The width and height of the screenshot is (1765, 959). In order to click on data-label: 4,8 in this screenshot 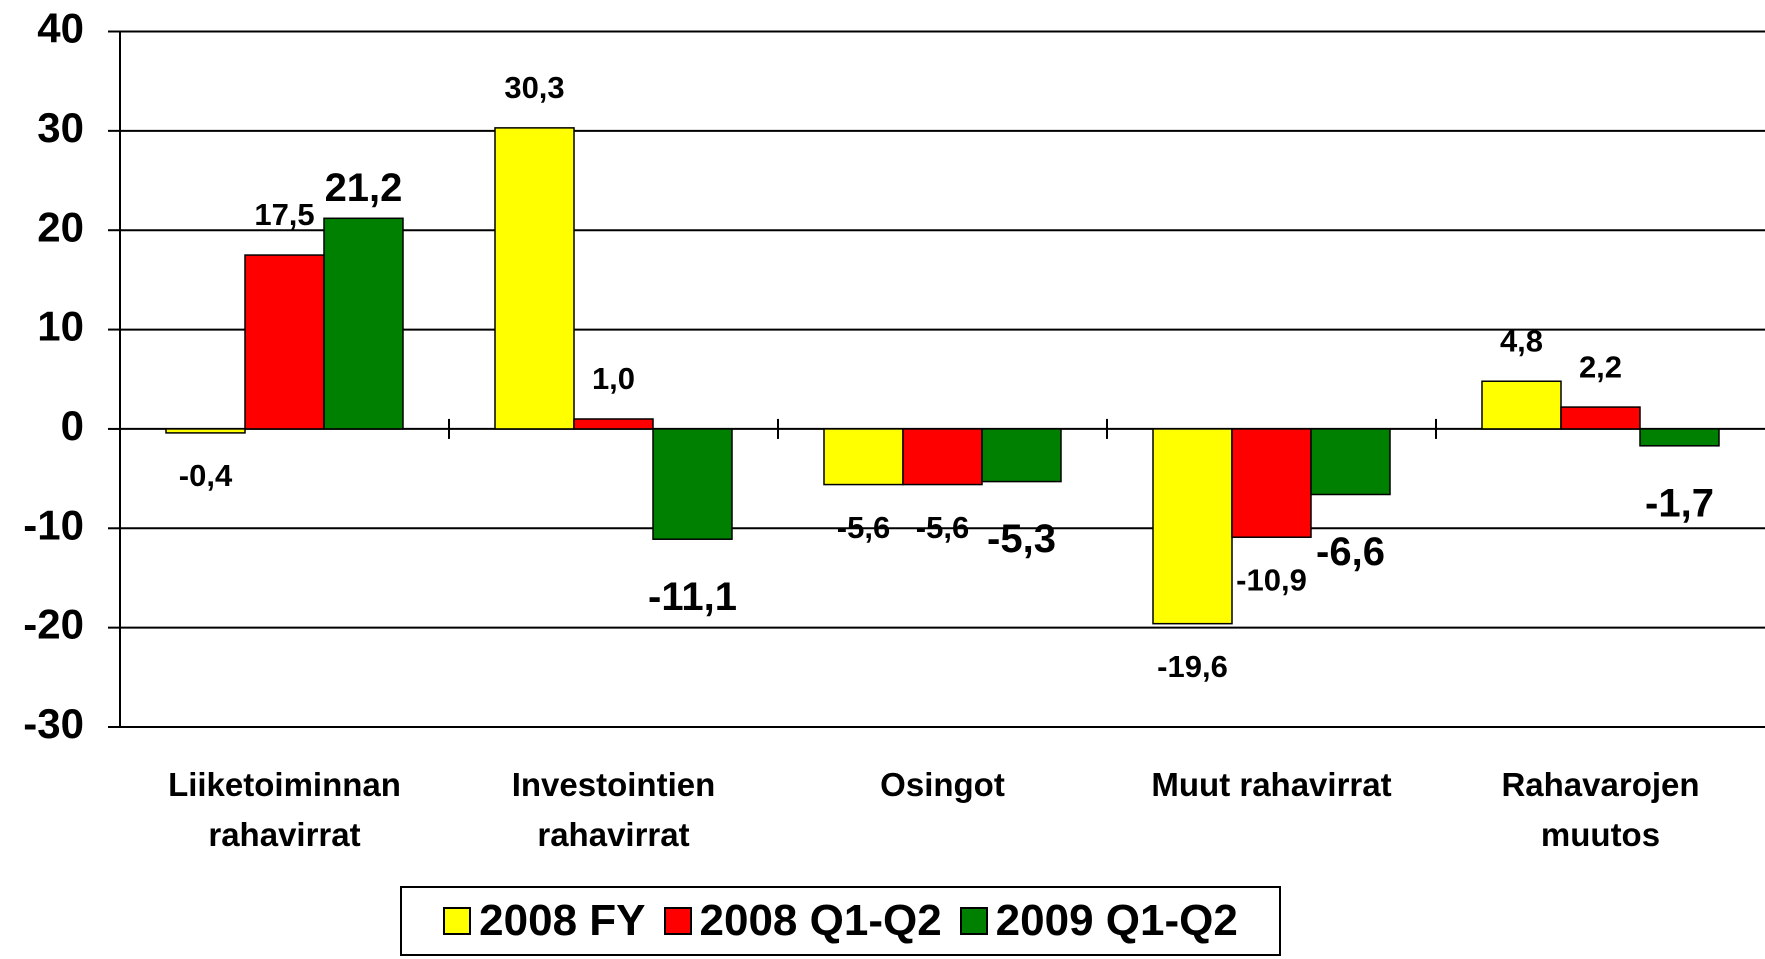, I will do `click(1521, 340)`.